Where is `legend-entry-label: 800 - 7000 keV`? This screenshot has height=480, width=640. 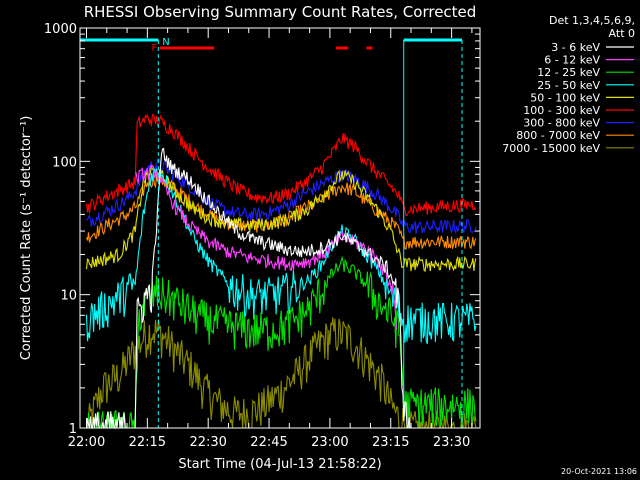 legend-entry-label: 800 - 7000 keV is located at coordinates (558, 135).